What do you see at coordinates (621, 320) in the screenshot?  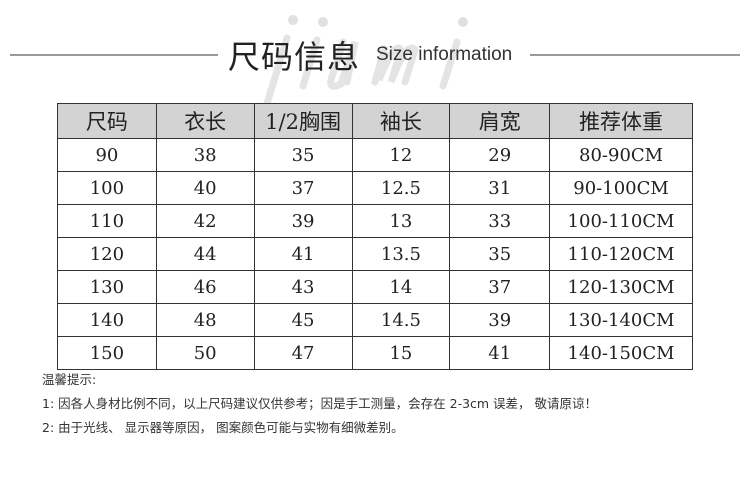 I see `table-cell: 130-140CM` at bounding box center [621, 320].